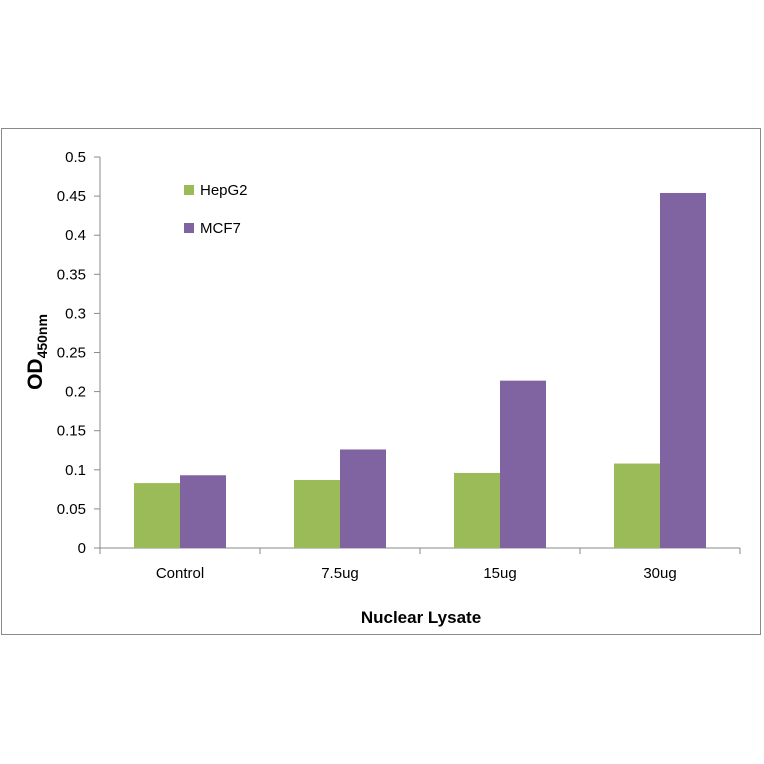 This screenshot has height=764, width=764. Describe the element at coordinates (75, 235) in the screenshot. I see `y-tick-label: 0.4` at that location.